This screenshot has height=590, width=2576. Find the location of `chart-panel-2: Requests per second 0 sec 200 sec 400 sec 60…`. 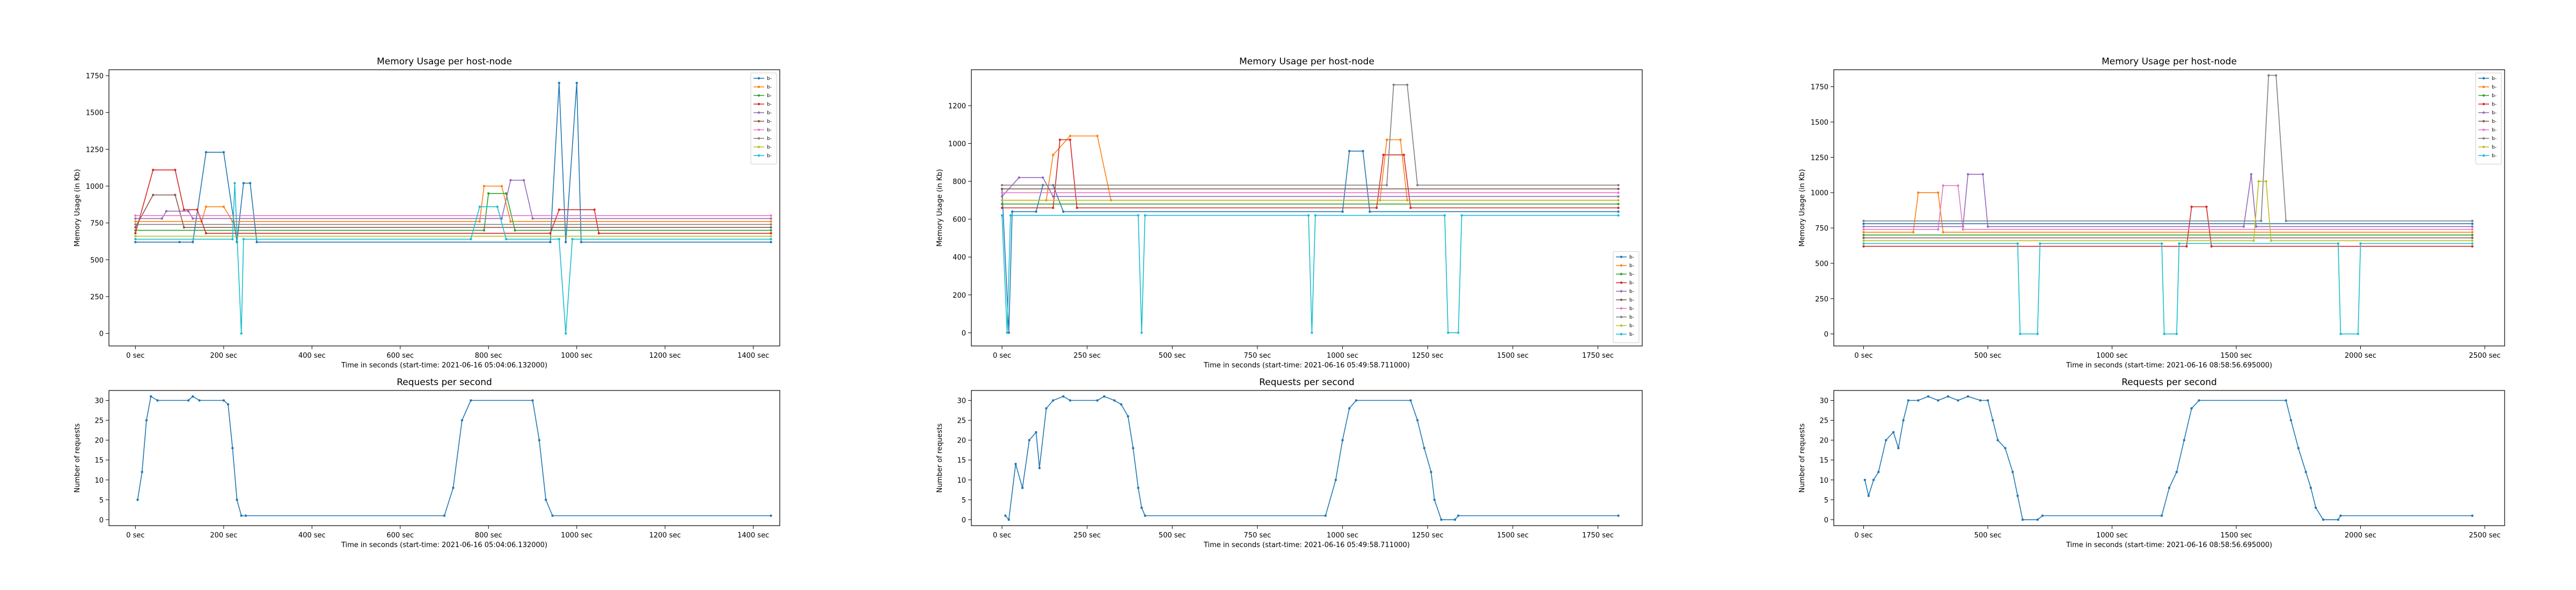

chart-panel-2: Requests per second 0 sec 200 sec 400 sec 60… is located at coordinates (427, 463).